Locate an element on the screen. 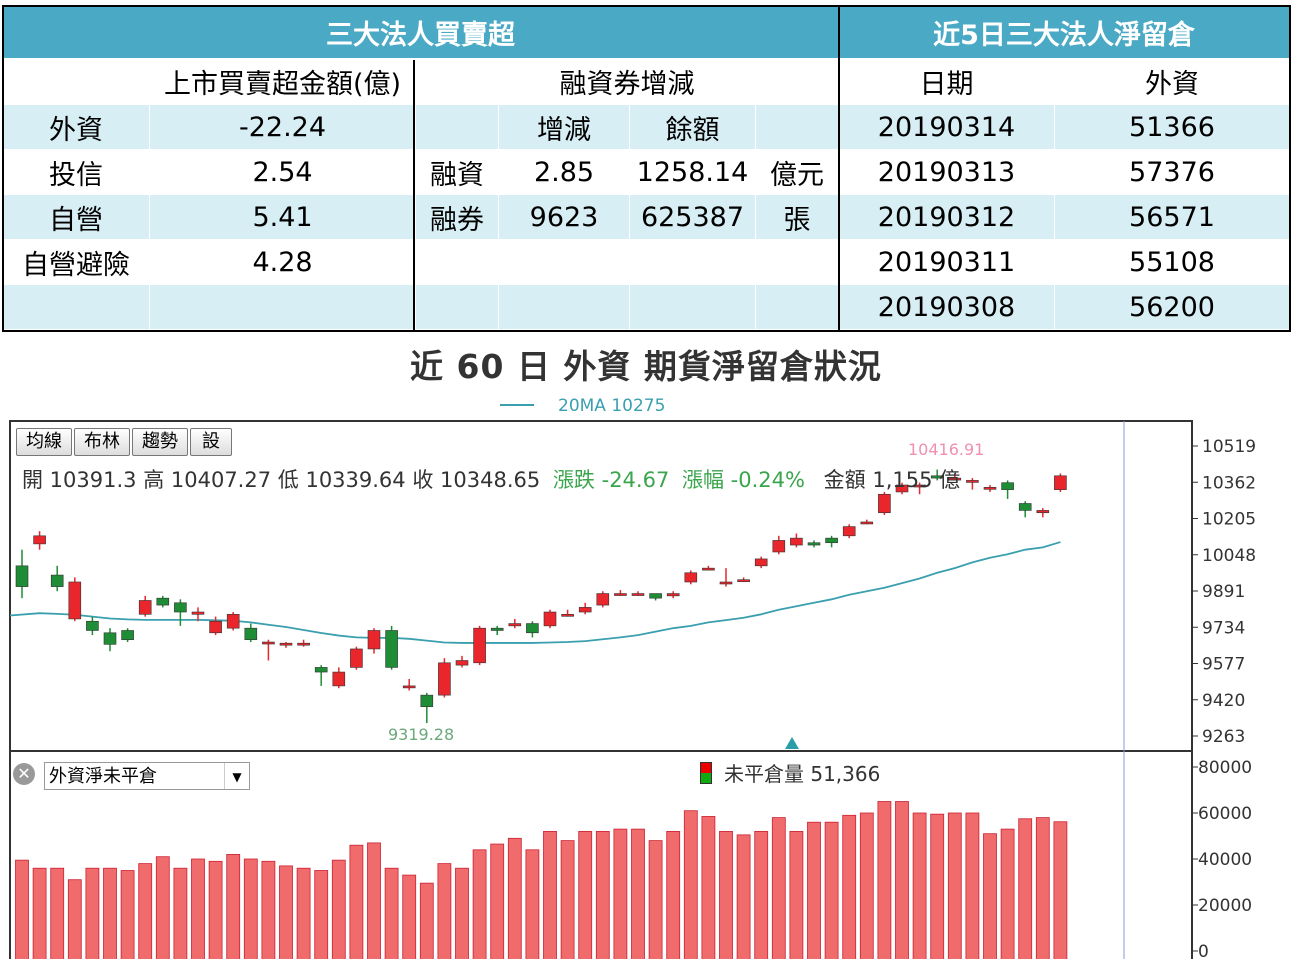  ma-legend: 20MA 10275 is located at coordinates (582, 406).